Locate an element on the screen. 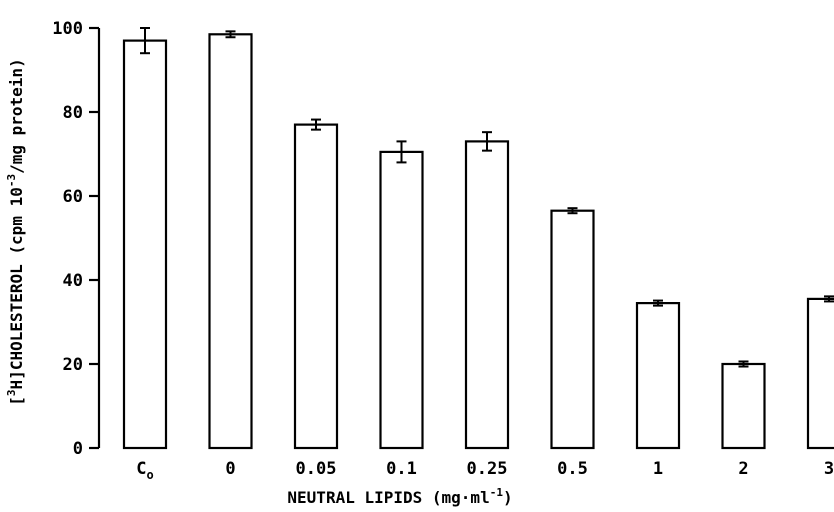 The height and width of the screenshot is (512, 834). y-tick-label: 20 is located at coordinates (73, 365).